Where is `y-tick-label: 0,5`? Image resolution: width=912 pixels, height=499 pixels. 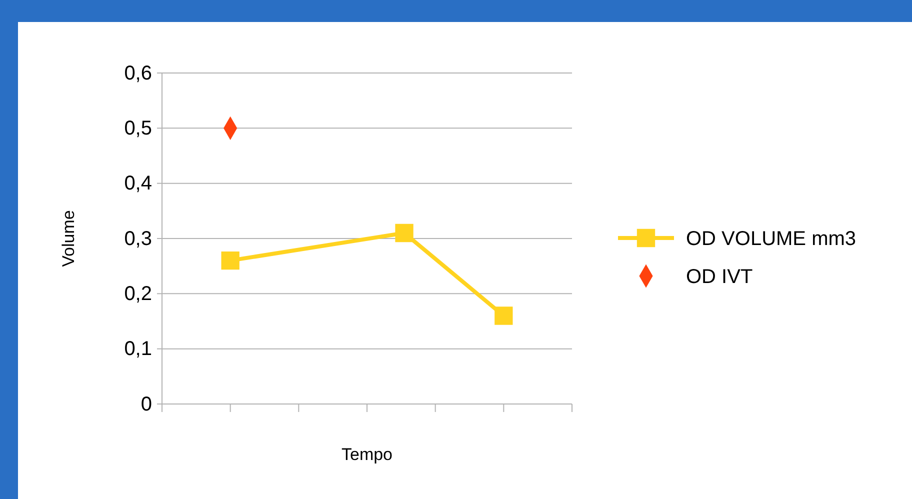
y-tick-label: 0,5 is located at coordinates (138, 129).